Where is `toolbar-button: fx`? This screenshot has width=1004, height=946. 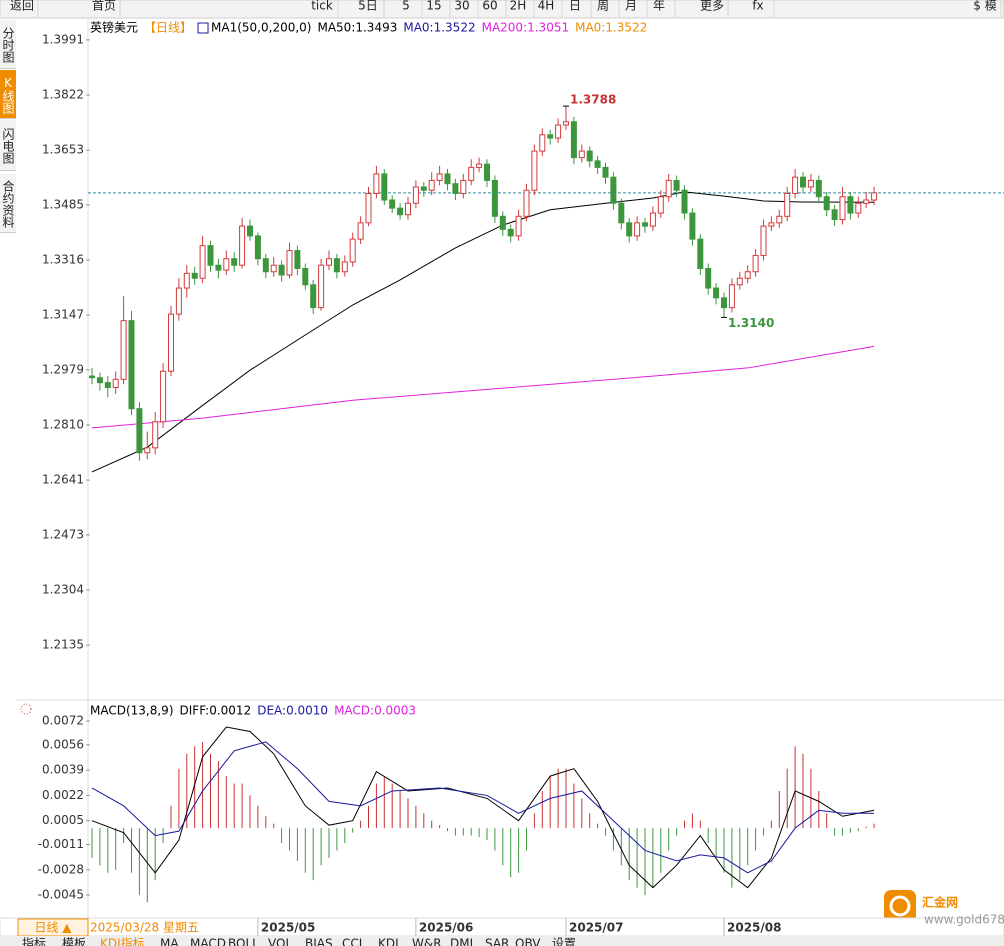
toolbar-button: fx is located at coordinates (757, 6).